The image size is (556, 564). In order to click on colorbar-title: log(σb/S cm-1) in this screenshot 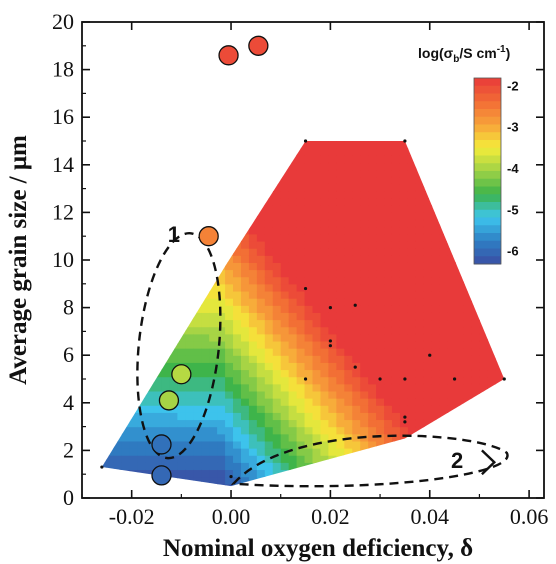, I will do `click(464, 54)`.